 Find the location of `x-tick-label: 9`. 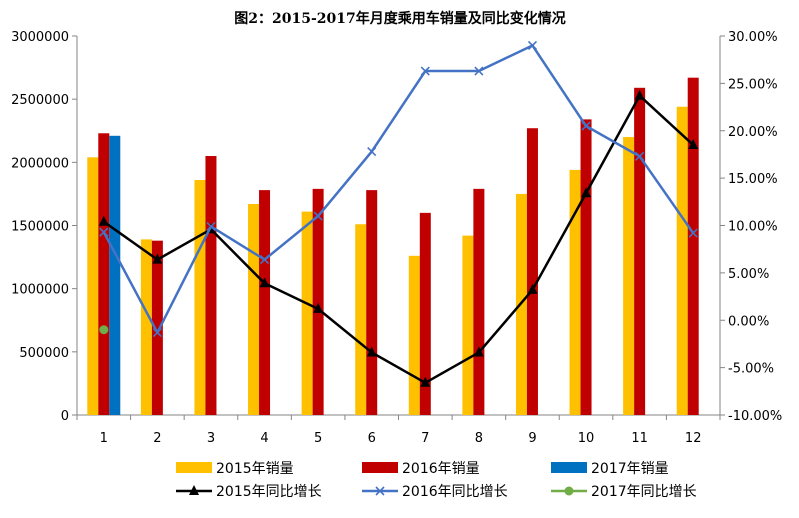

x-tick-label: 9 is located at coordinates (532, 438).